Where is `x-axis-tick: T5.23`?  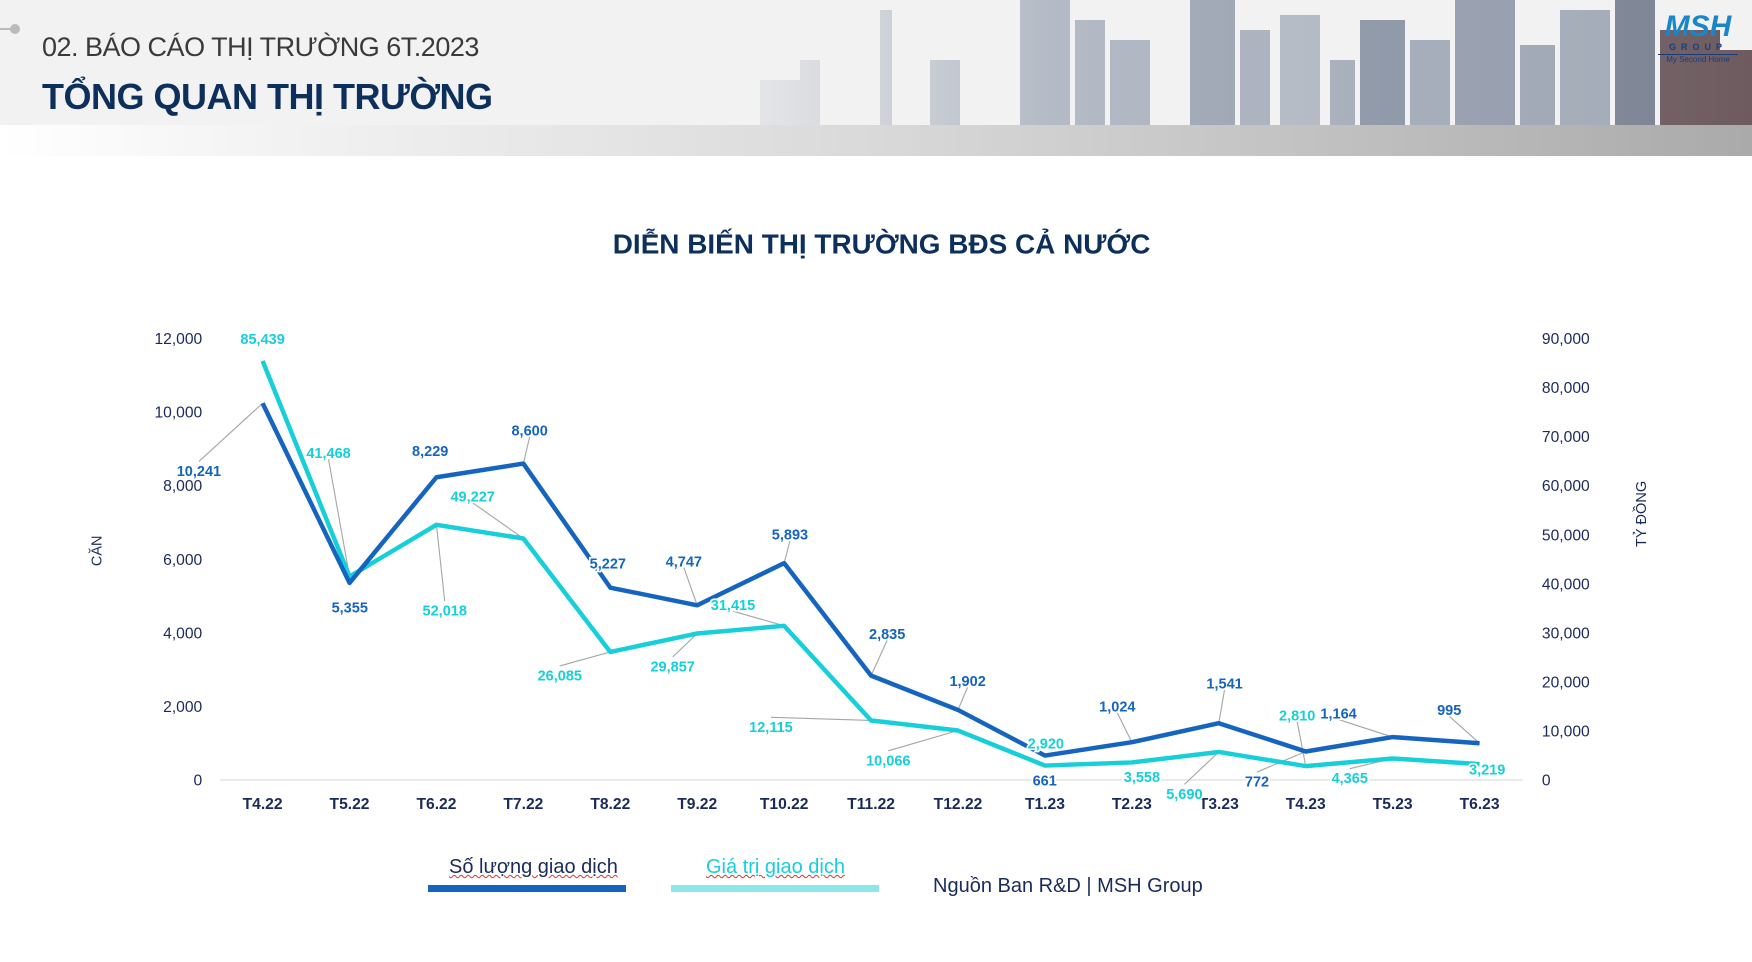
x-axis-tick: T5.23 is located at coordinates (1393, 804).